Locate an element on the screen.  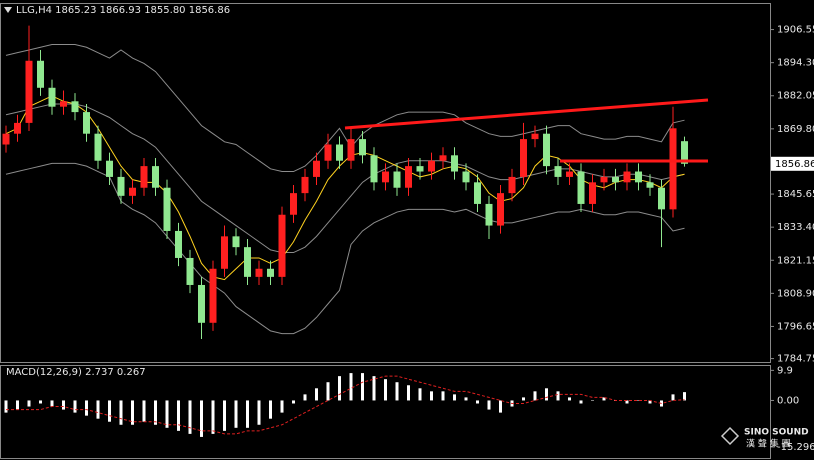
y-tick-label: 1821.15 is located at coordinates (795, 260).